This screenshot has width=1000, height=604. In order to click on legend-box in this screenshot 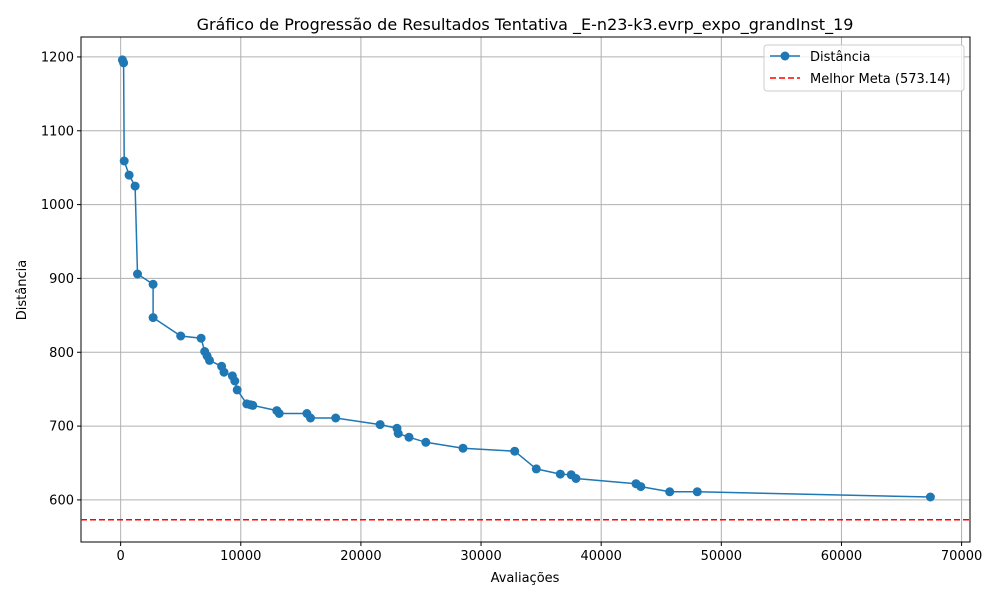, I will do `click(864, 68)`.